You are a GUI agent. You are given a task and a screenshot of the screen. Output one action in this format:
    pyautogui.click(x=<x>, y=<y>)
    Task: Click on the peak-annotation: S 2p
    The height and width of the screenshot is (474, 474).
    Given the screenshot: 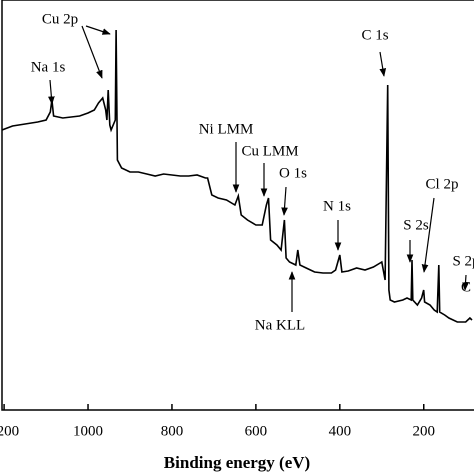 What is the action you would take?
    pyautogui.click(x=463, y=261)
    